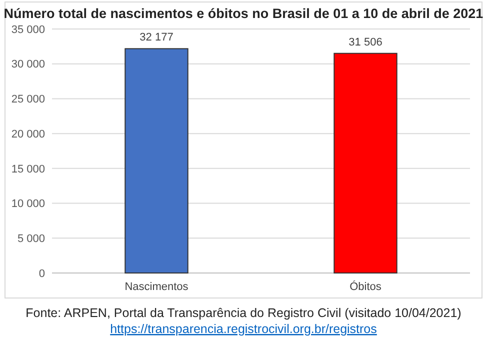  Describe the element at coordinates (28, 100) in the screenshot. I see `y-tick-label: 25 000` at that location.